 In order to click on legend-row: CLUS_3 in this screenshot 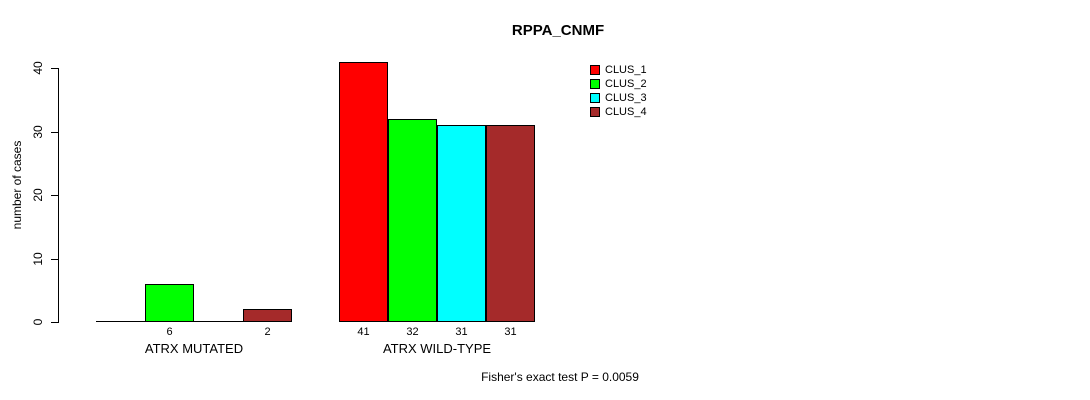, I will do `click(618, 98)`.